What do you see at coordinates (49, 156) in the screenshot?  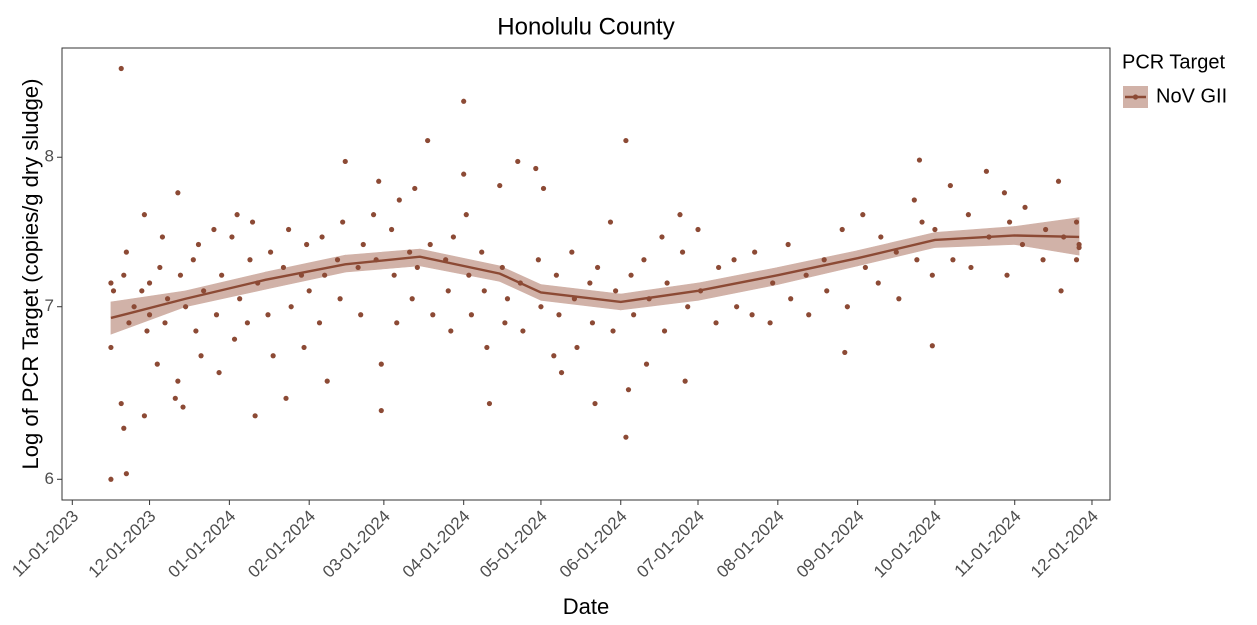 I see `y-tick-label: 8` at bounding box center [49, 156].